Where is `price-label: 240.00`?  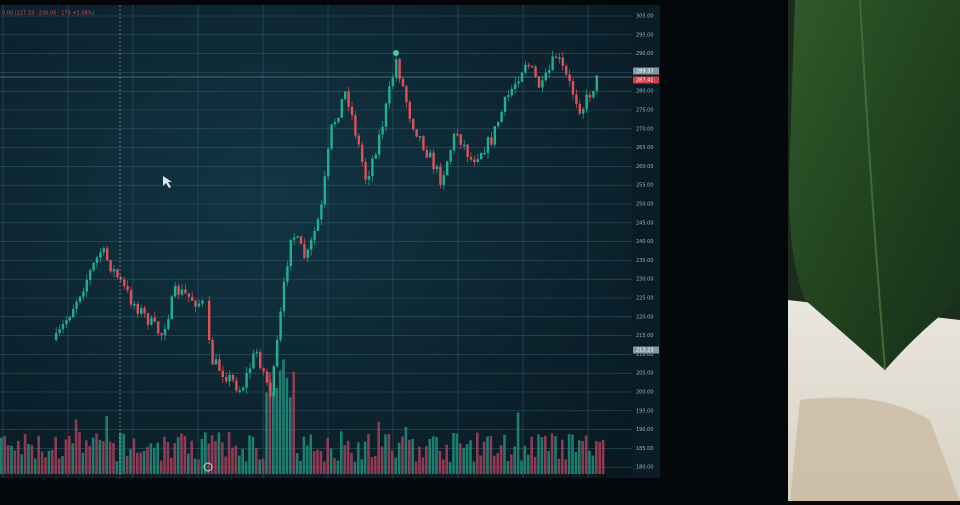 price-label: 240.00 is located at coordinates (645, 242).